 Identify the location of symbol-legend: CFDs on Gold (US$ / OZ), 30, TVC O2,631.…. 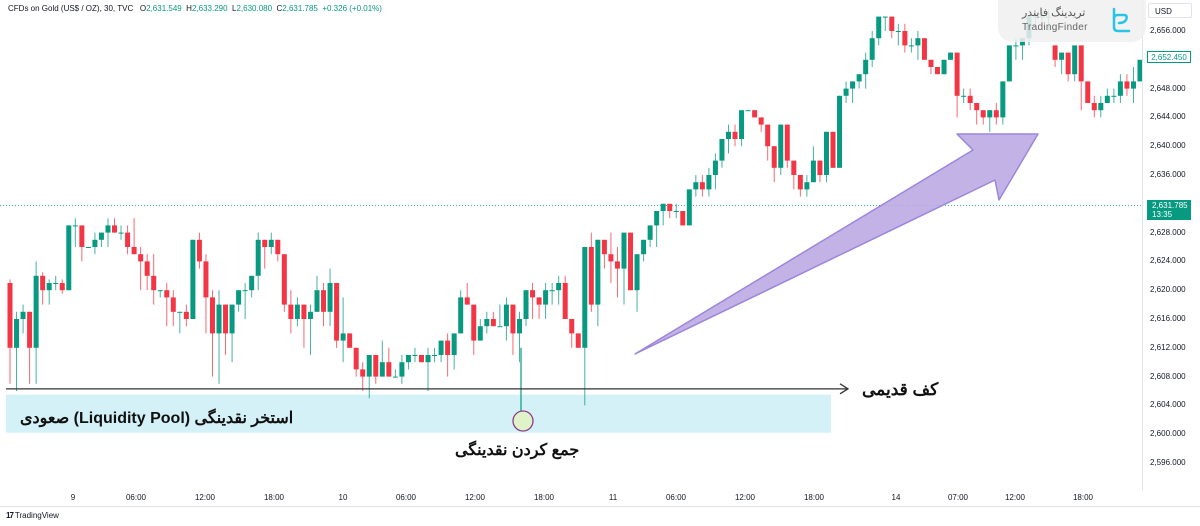
(195, 8).